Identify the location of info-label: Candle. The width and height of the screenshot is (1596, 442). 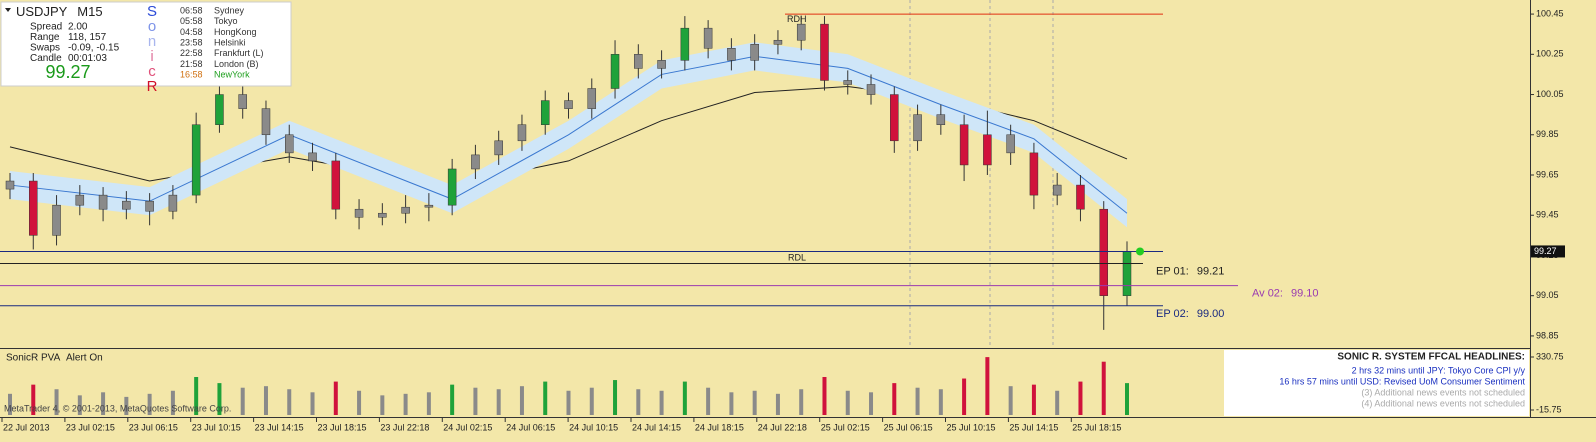
(46, 58).